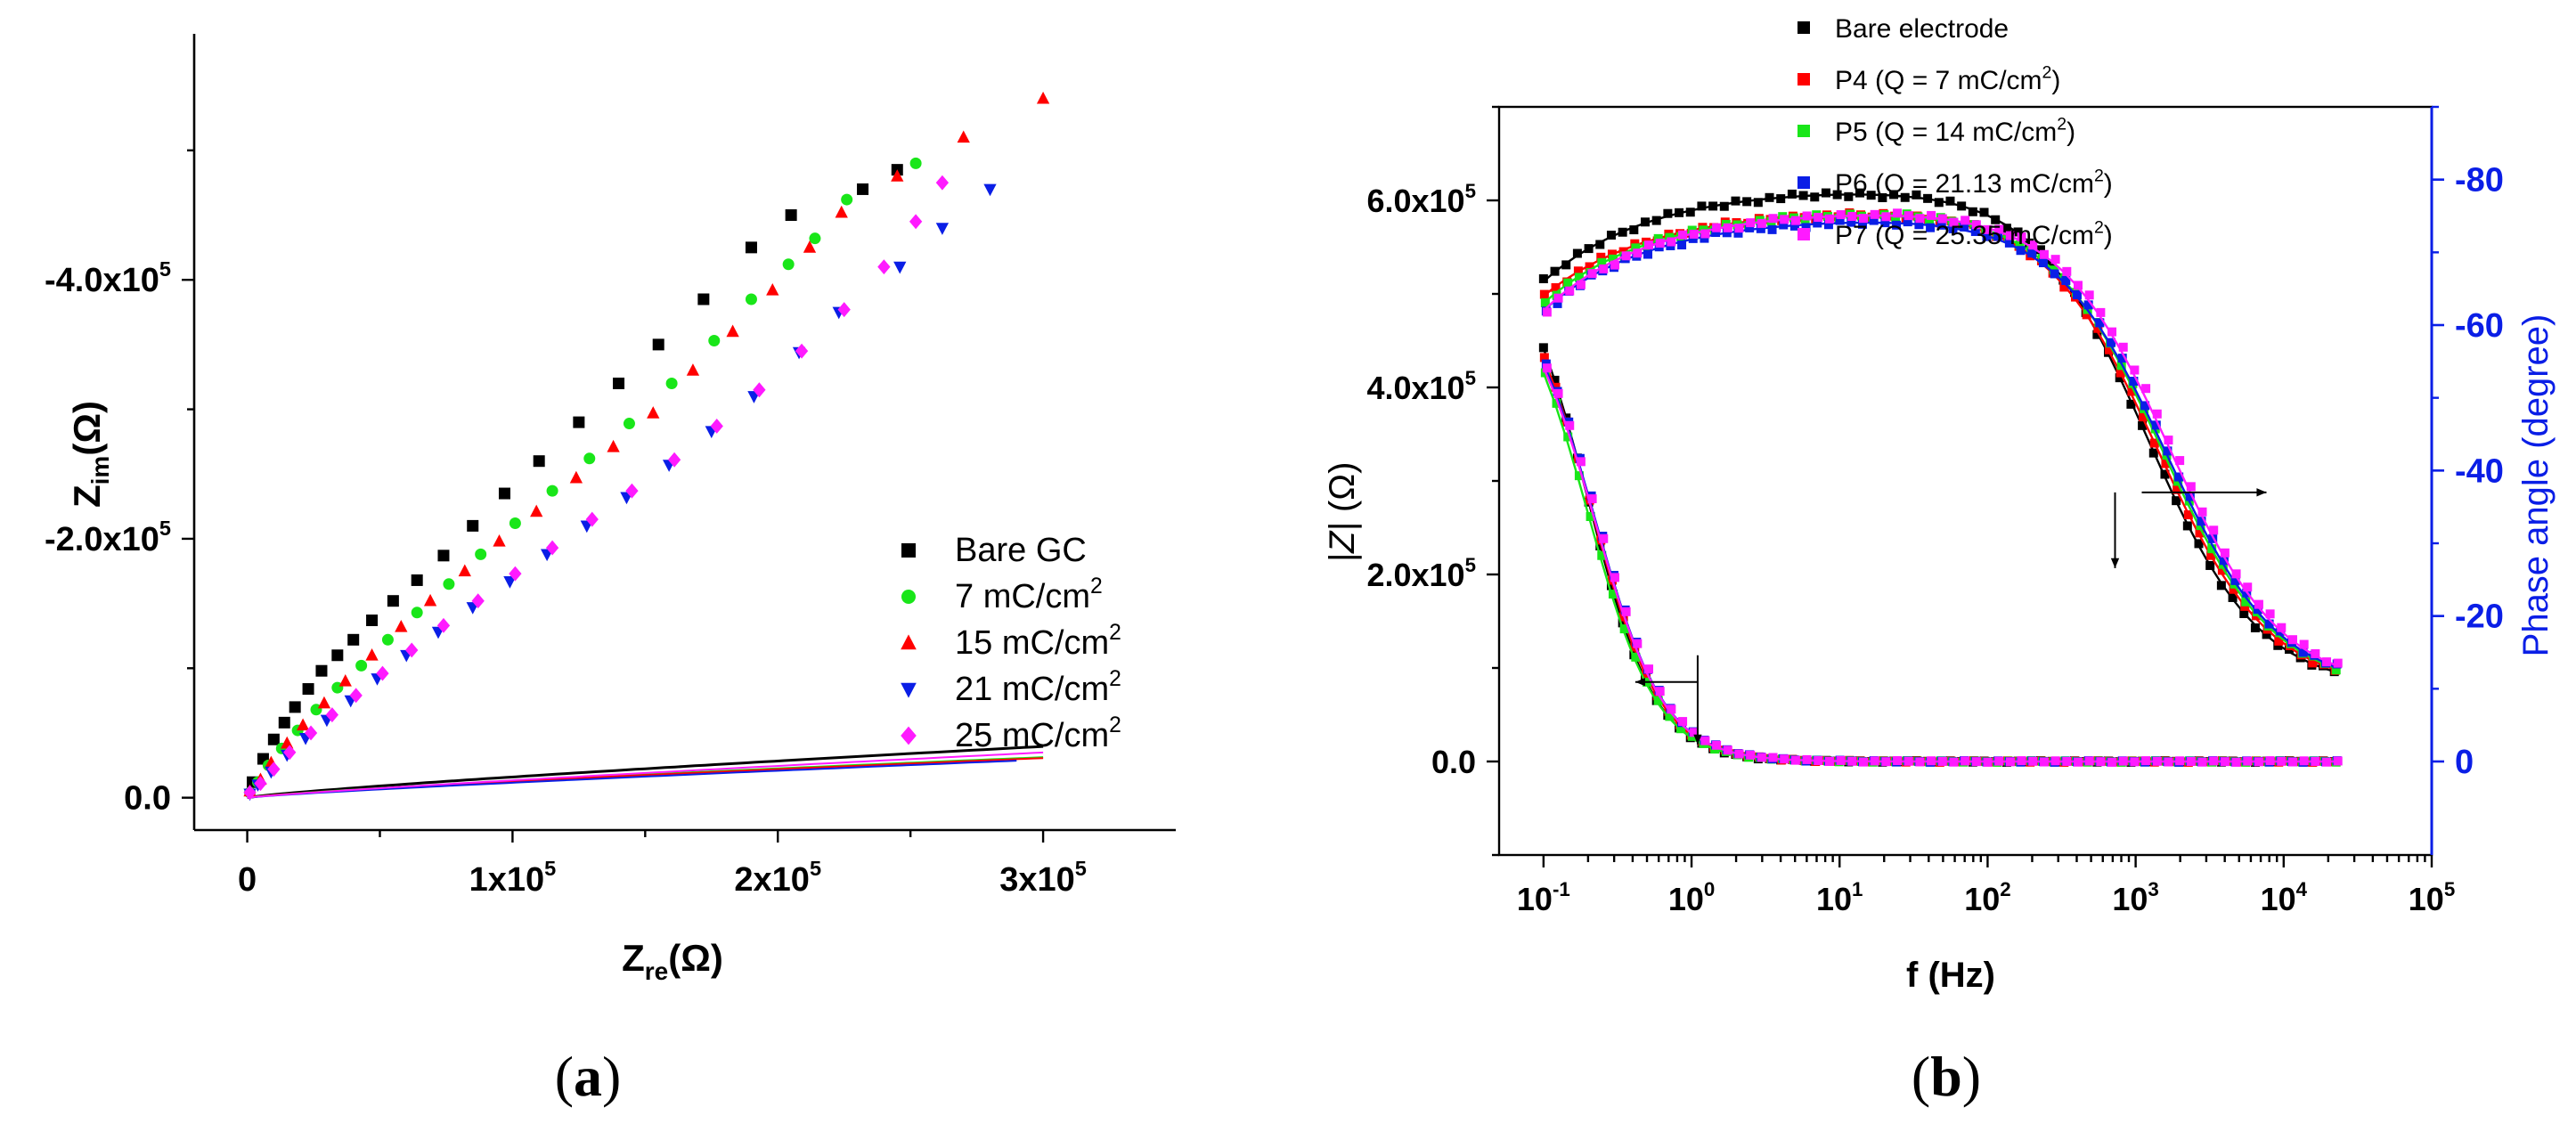 This screenshot has width=2576, height=1140. What do you see at coordinates (2480, 326) in the screenshot?
I see `y-right-tick-label: -60` at bounding box center [2480, 326].